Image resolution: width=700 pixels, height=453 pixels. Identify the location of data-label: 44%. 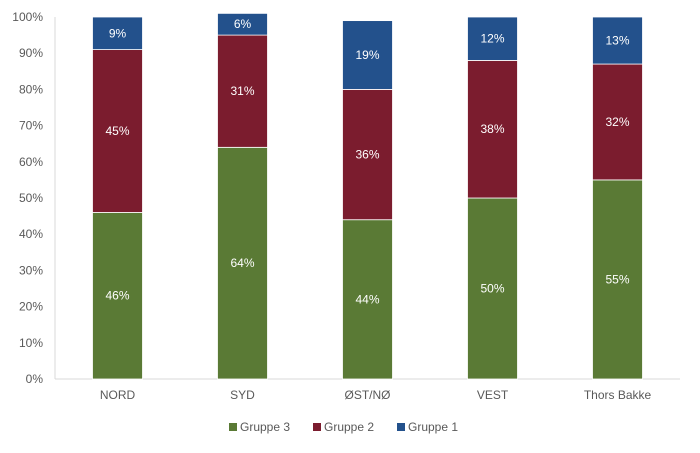
(367, 299).